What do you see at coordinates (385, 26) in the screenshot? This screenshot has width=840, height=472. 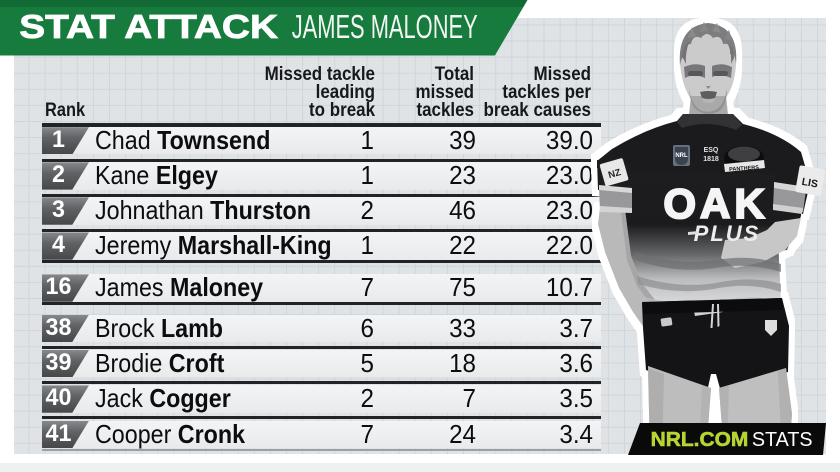 I see `svg-text: JAMES MALONEY` at bounding box center [385, 26].